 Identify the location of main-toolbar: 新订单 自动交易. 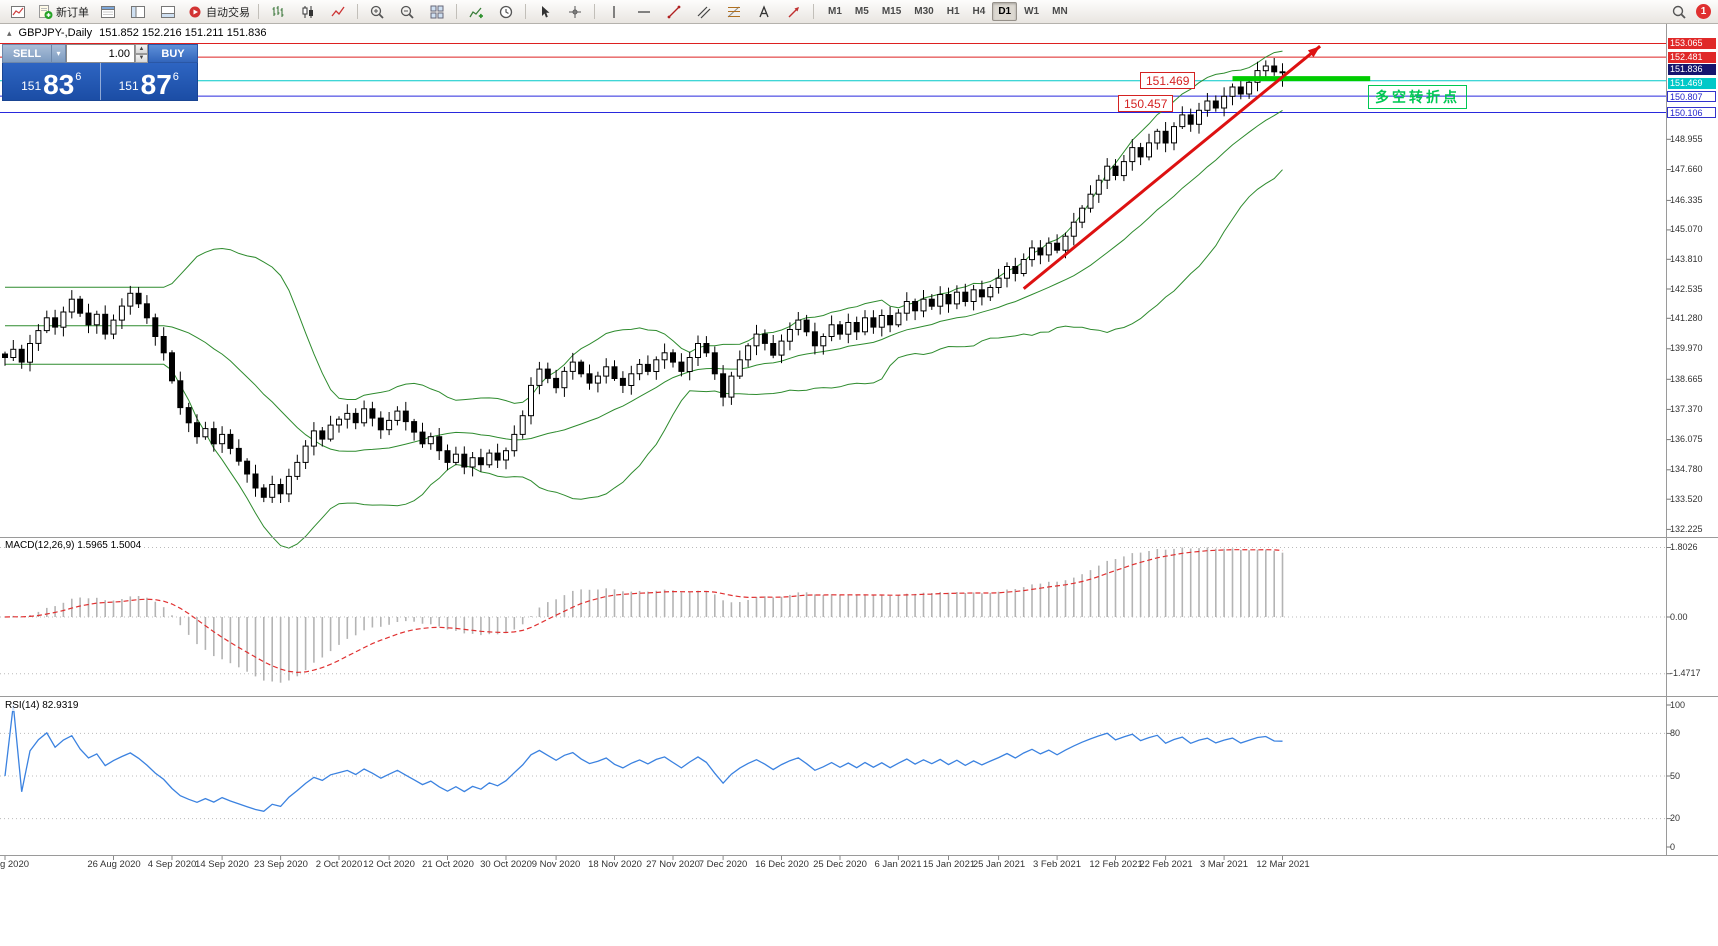
(859, 12).